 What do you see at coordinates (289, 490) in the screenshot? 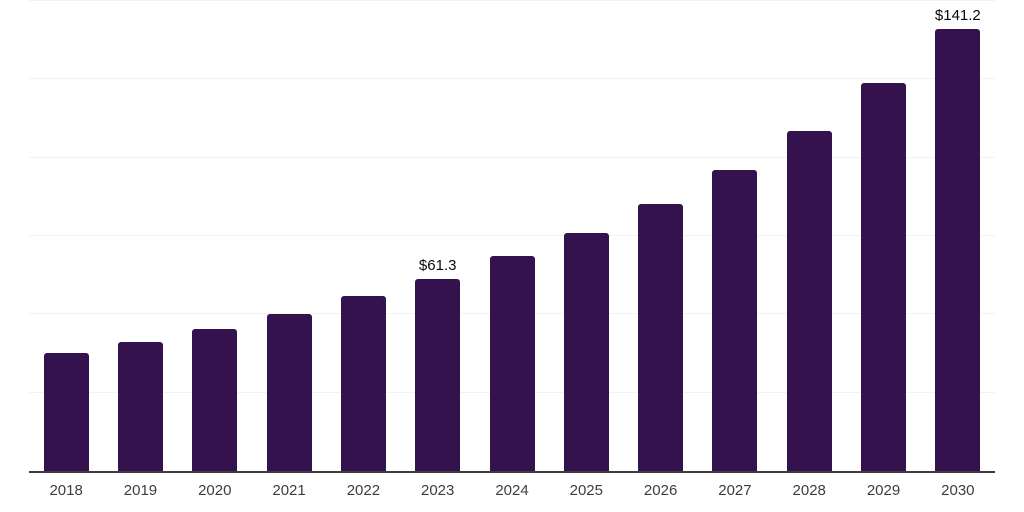
I see `x-tick-label-2021: 2021` at bounding box center [289, 490].